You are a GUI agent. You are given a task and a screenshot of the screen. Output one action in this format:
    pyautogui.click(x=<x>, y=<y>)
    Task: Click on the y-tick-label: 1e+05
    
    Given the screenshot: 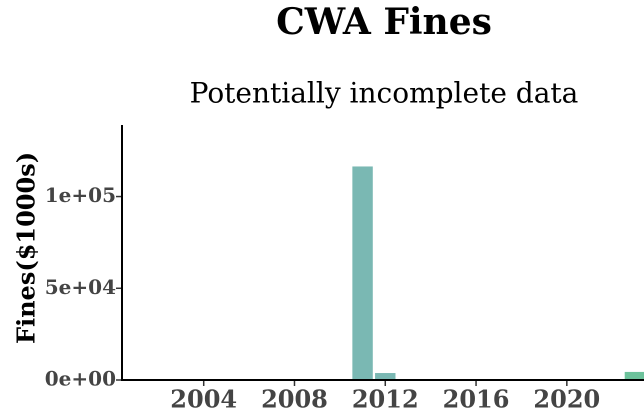 What is the action you would take?
    pyautogui.click(x=80, y=195)
    